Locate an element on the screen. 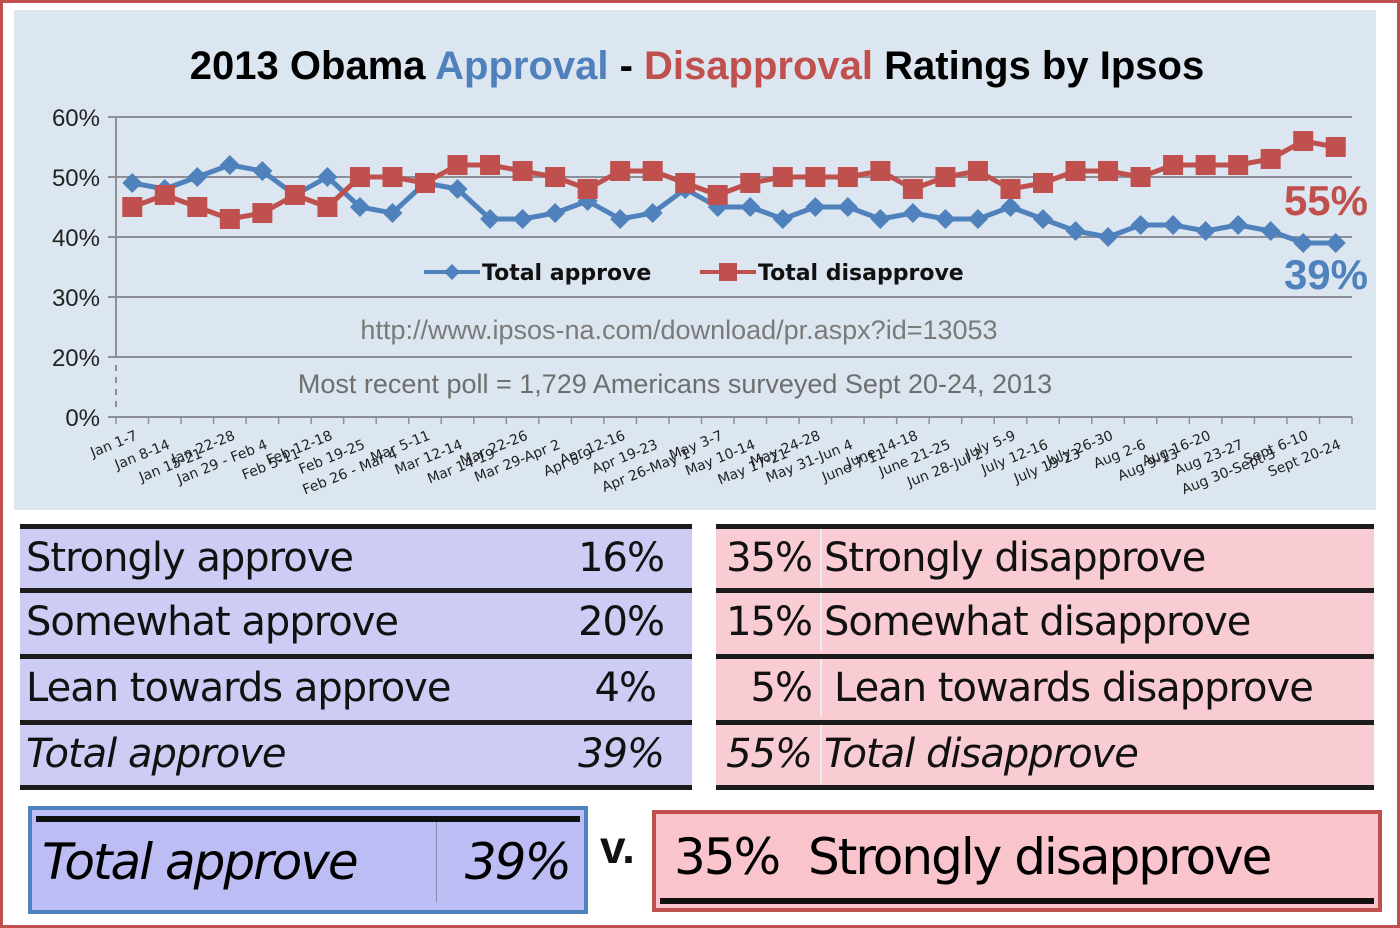 The image size is (1400, 928). title-approval: Approval is located at coordinates (522, 66).